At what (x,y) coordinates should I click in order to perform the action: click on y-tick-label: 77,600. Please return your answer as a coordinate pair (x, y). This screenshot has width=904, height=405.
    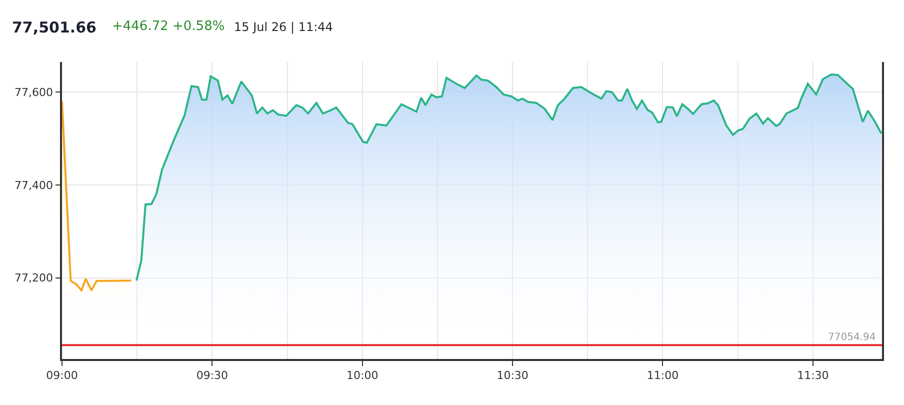
    Looking at the image, I should click on (34, 93).